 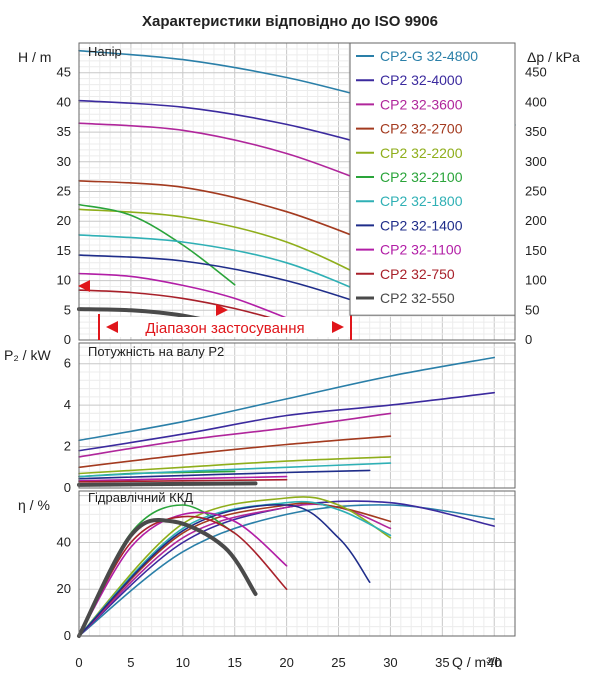 I want to click on y-tick-label-1: 2, so click(x=67, y=446).